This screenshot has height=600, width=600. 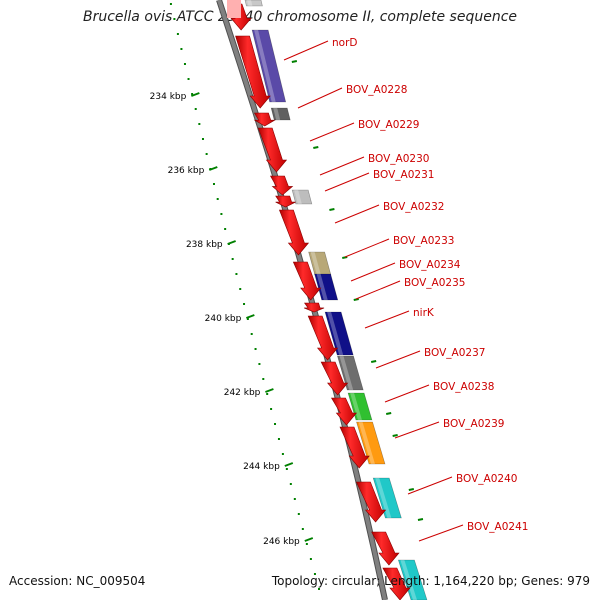 What do you see at coordinates (424, 313) in the screenshot?
I see `gene-label: nirK` at bounding box center [424, 313].